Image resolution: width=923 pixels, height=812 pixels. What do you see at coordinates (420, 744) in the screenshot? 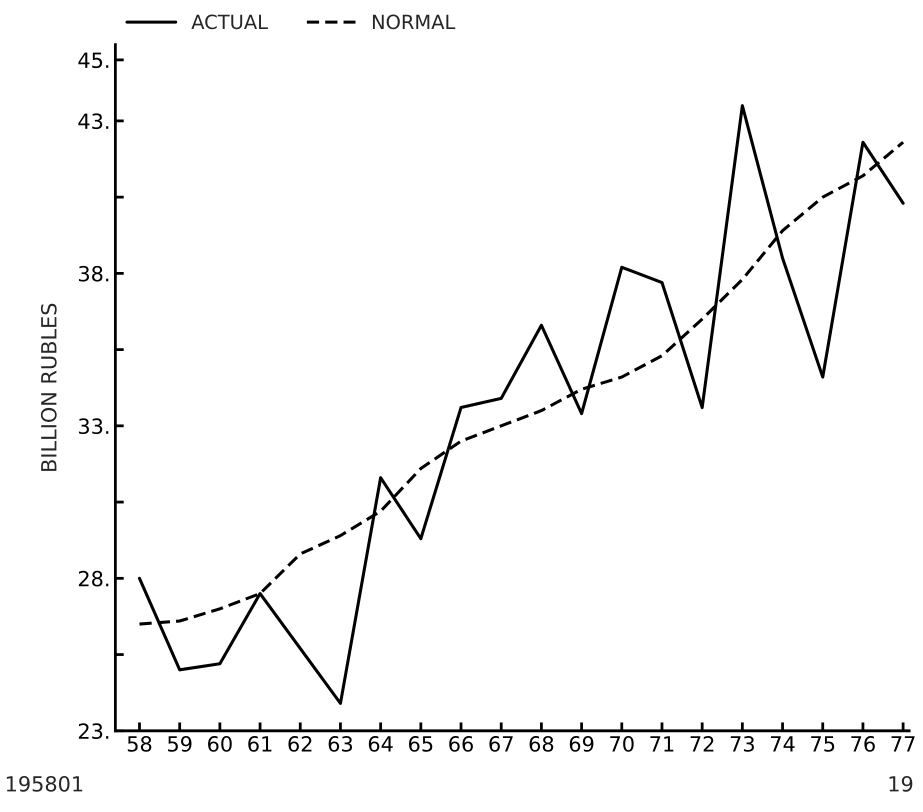
I see `x-tick-label: 65` at bounding box center [420, 744].